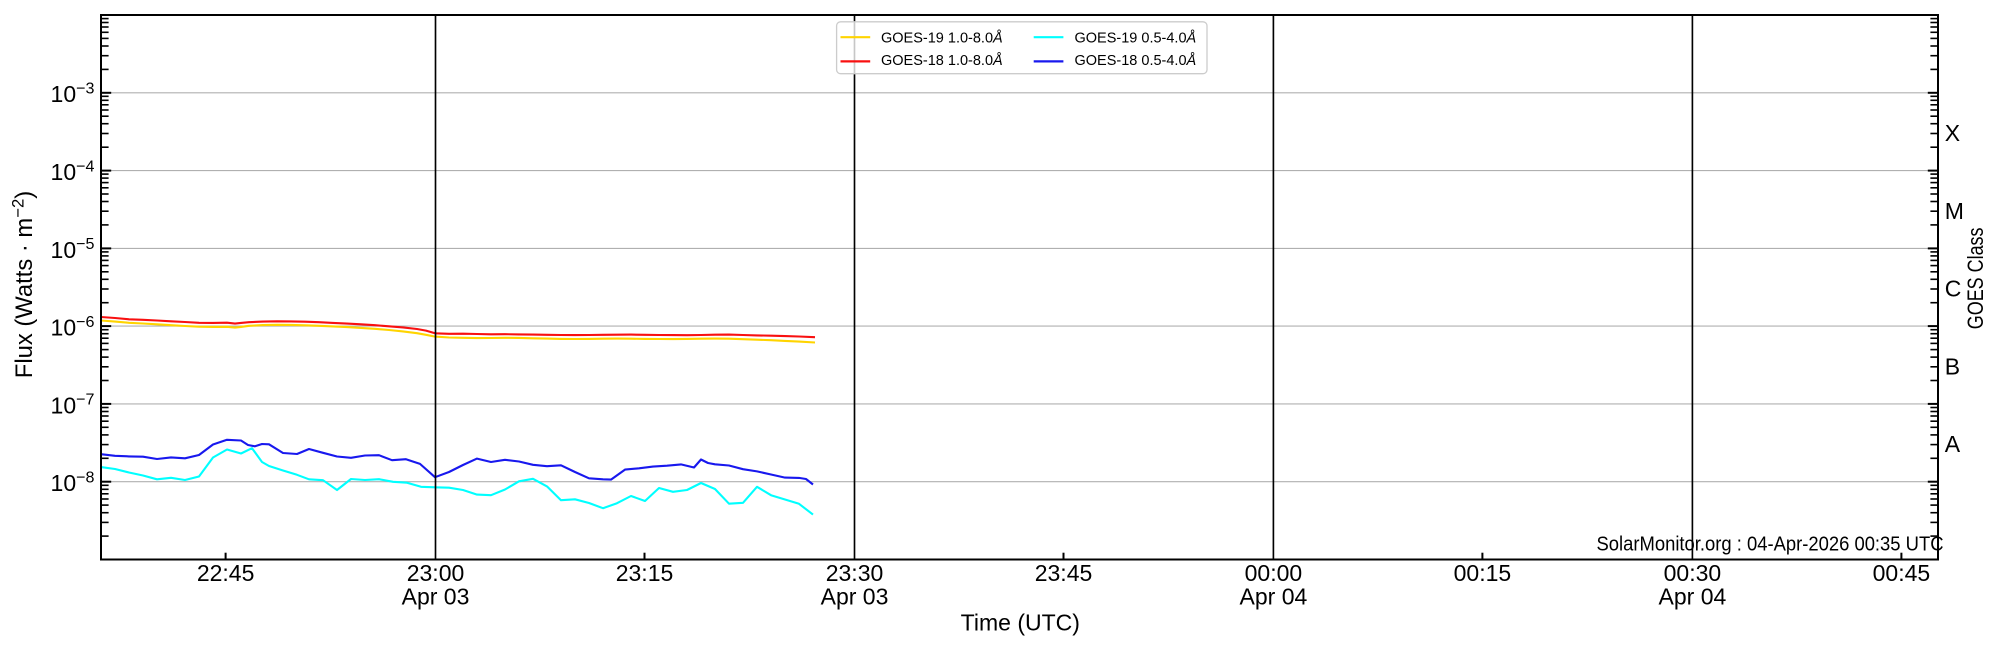  What do you see at coordinates (1136, 37) in the screenshot?
I see `svg-text: GOES-19 0.5-4.0Å` at bounding box center [1136, 37].